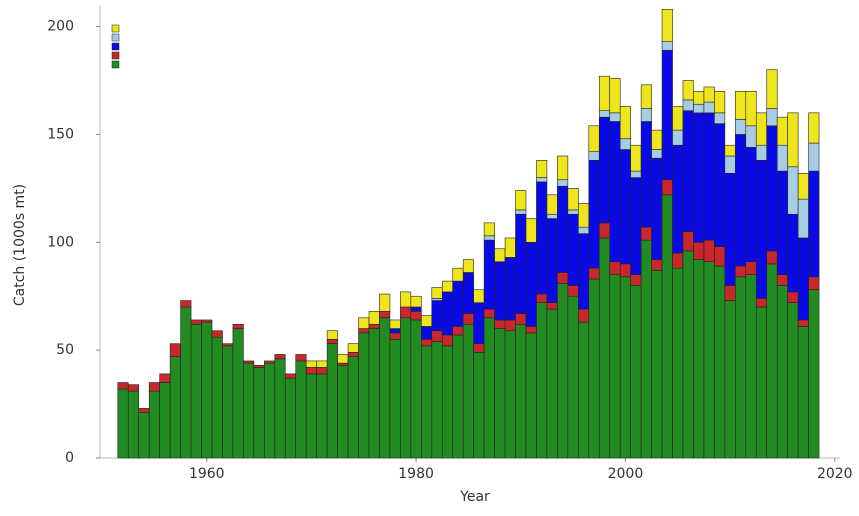 The height and width of the screenshot is (516, 859). I want to click on y-tick-label: 0, so click(69, 458).